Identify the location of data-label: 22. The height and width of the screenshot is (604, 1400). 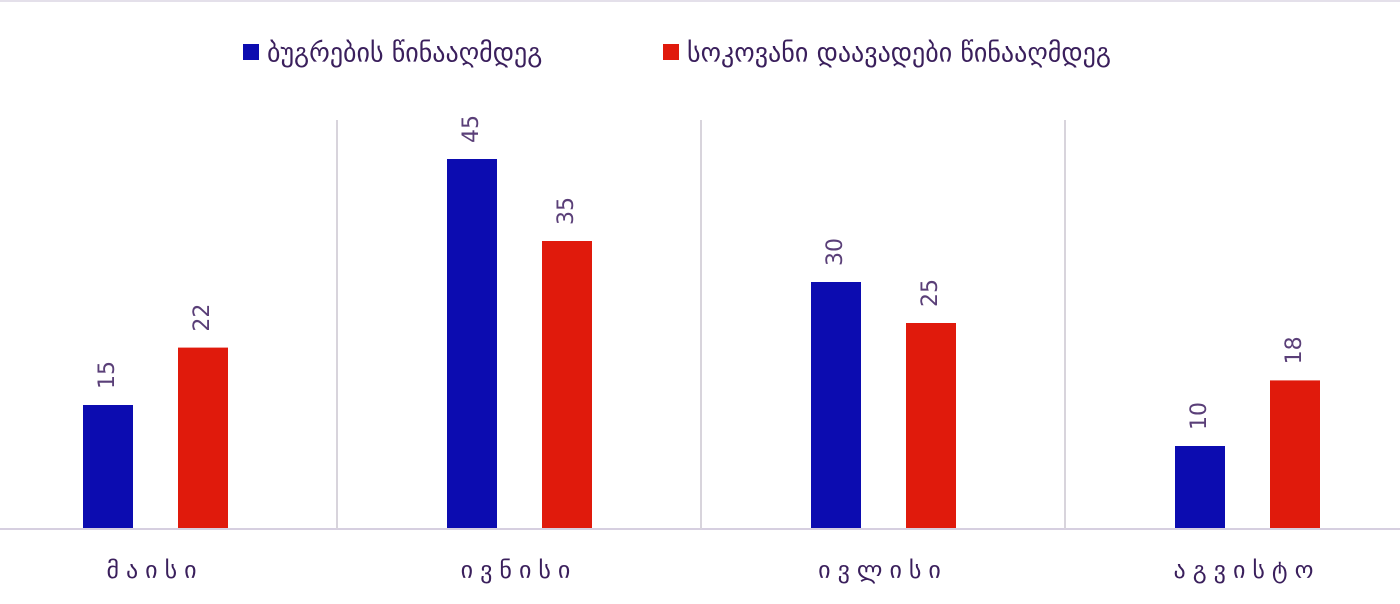
(202, 318).